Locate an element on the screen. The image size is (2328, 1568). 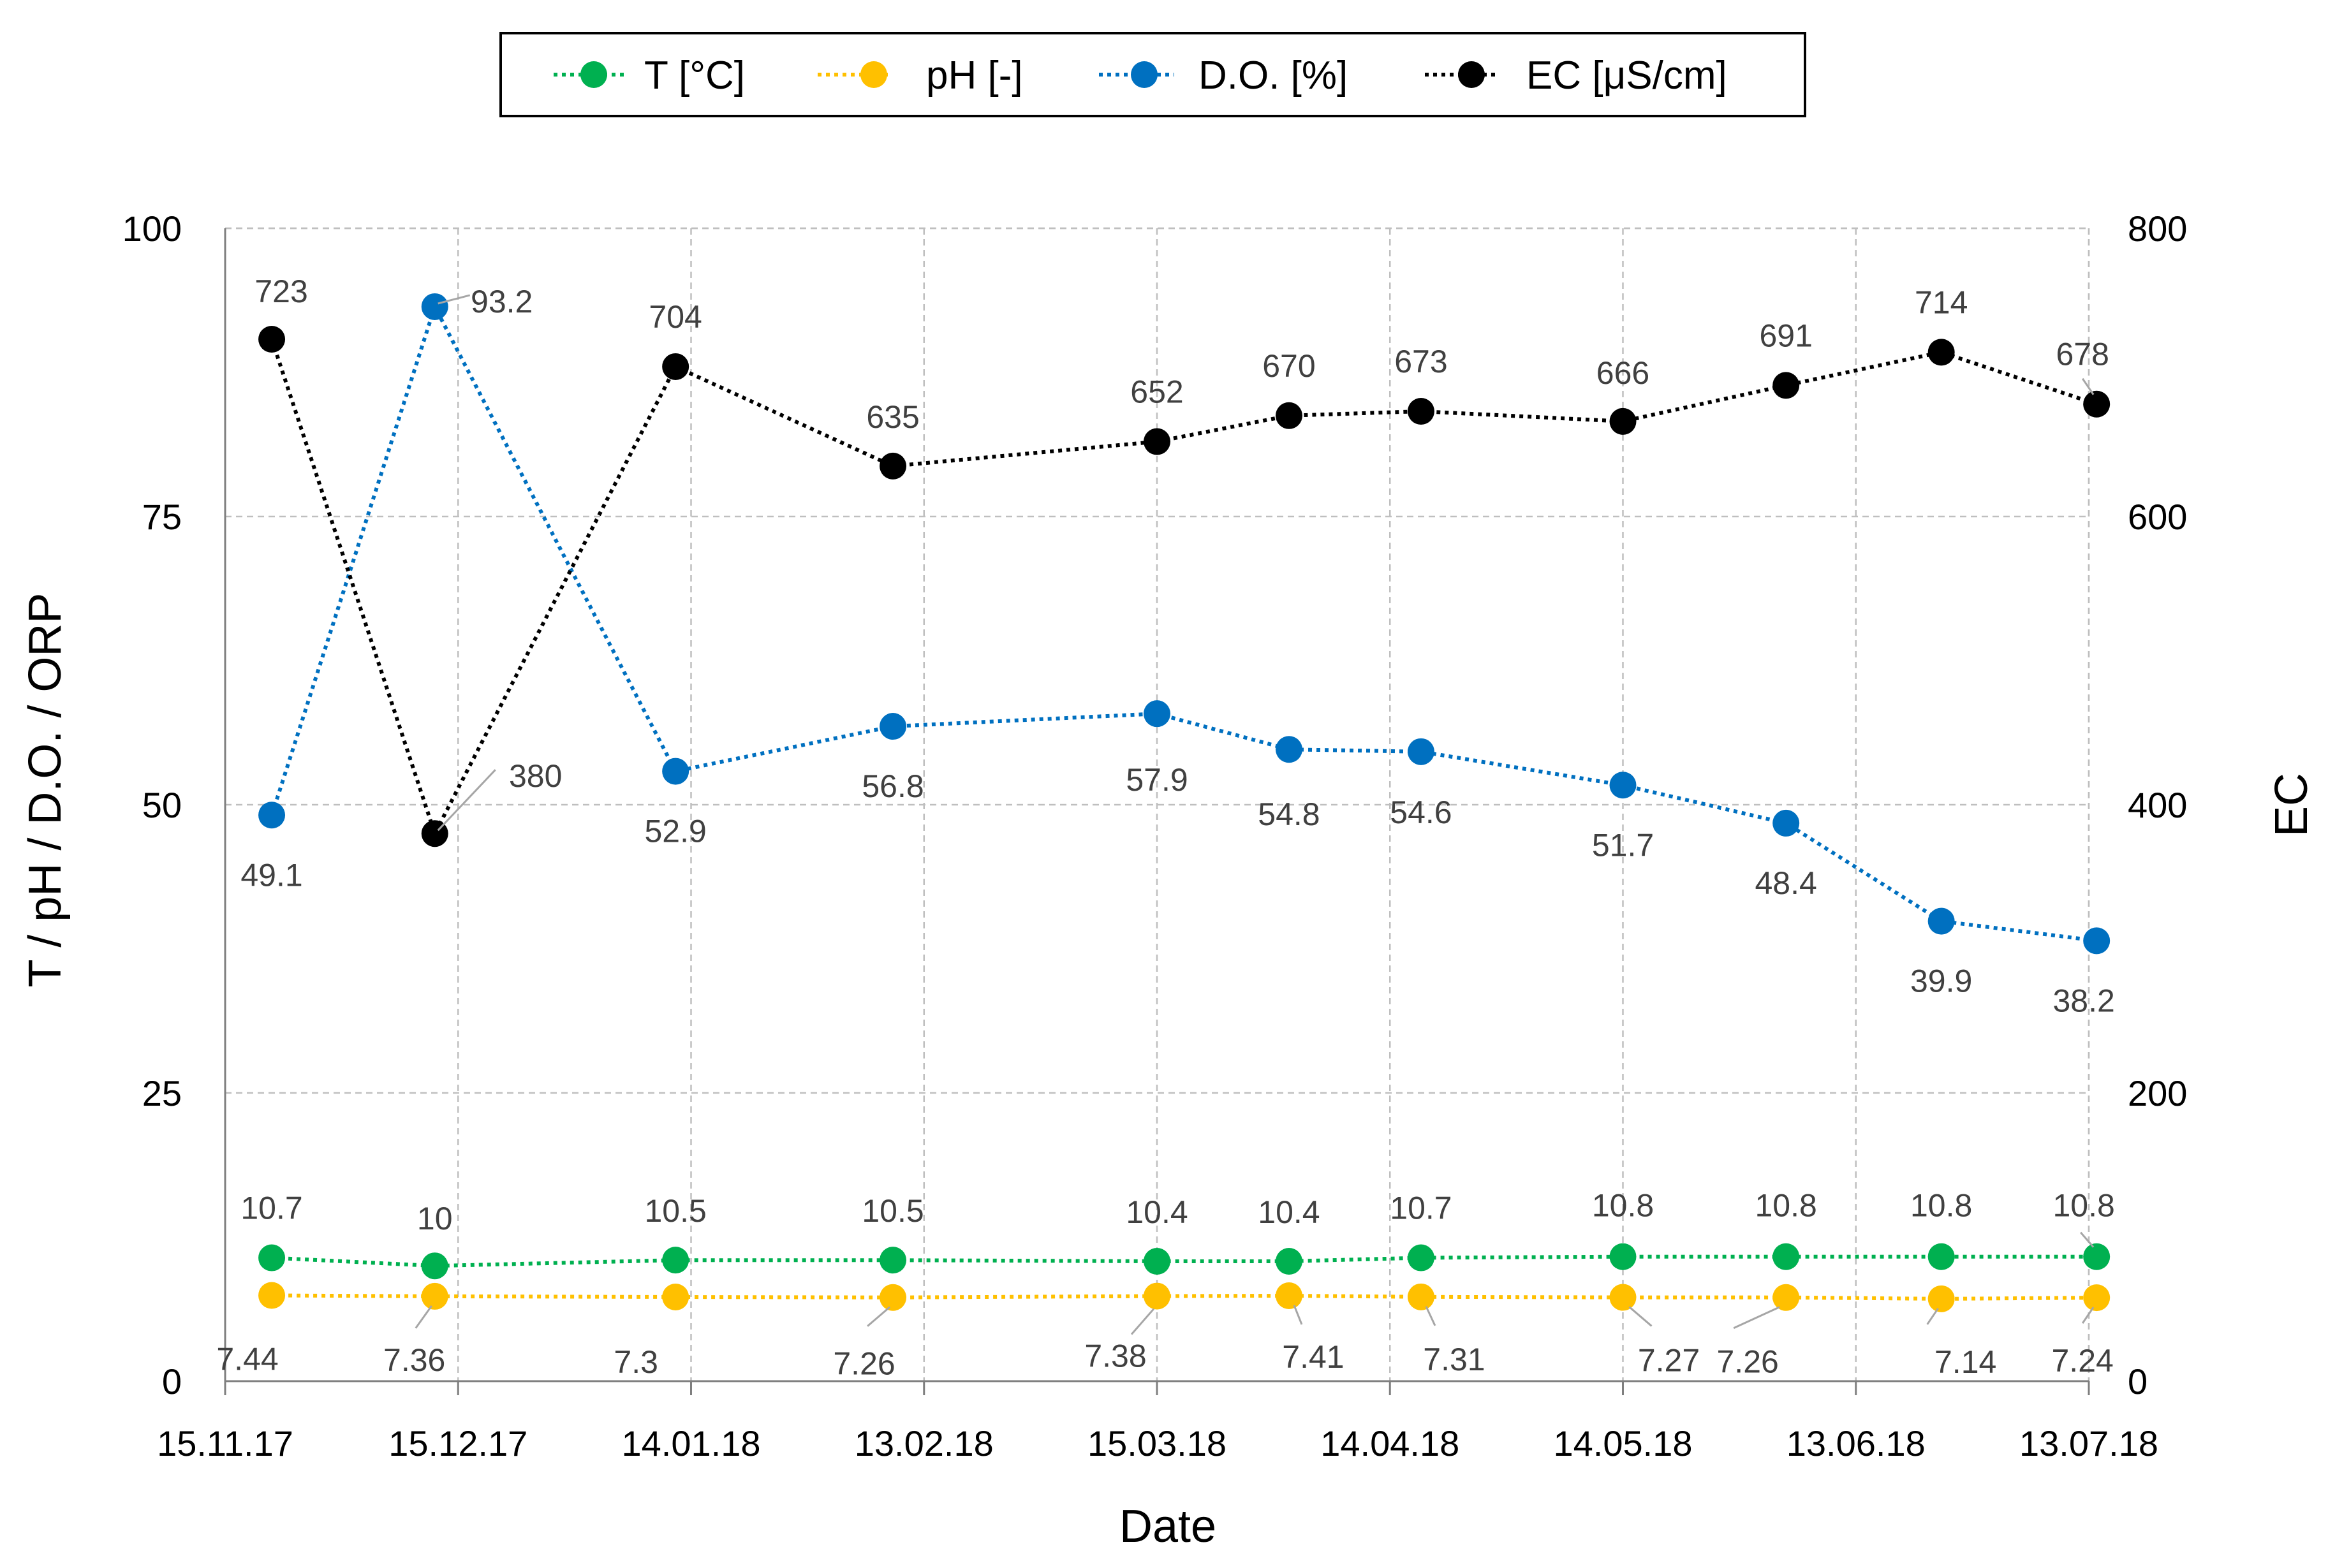
legend-item-t: T [°C] is located at coordinates (649, 76).